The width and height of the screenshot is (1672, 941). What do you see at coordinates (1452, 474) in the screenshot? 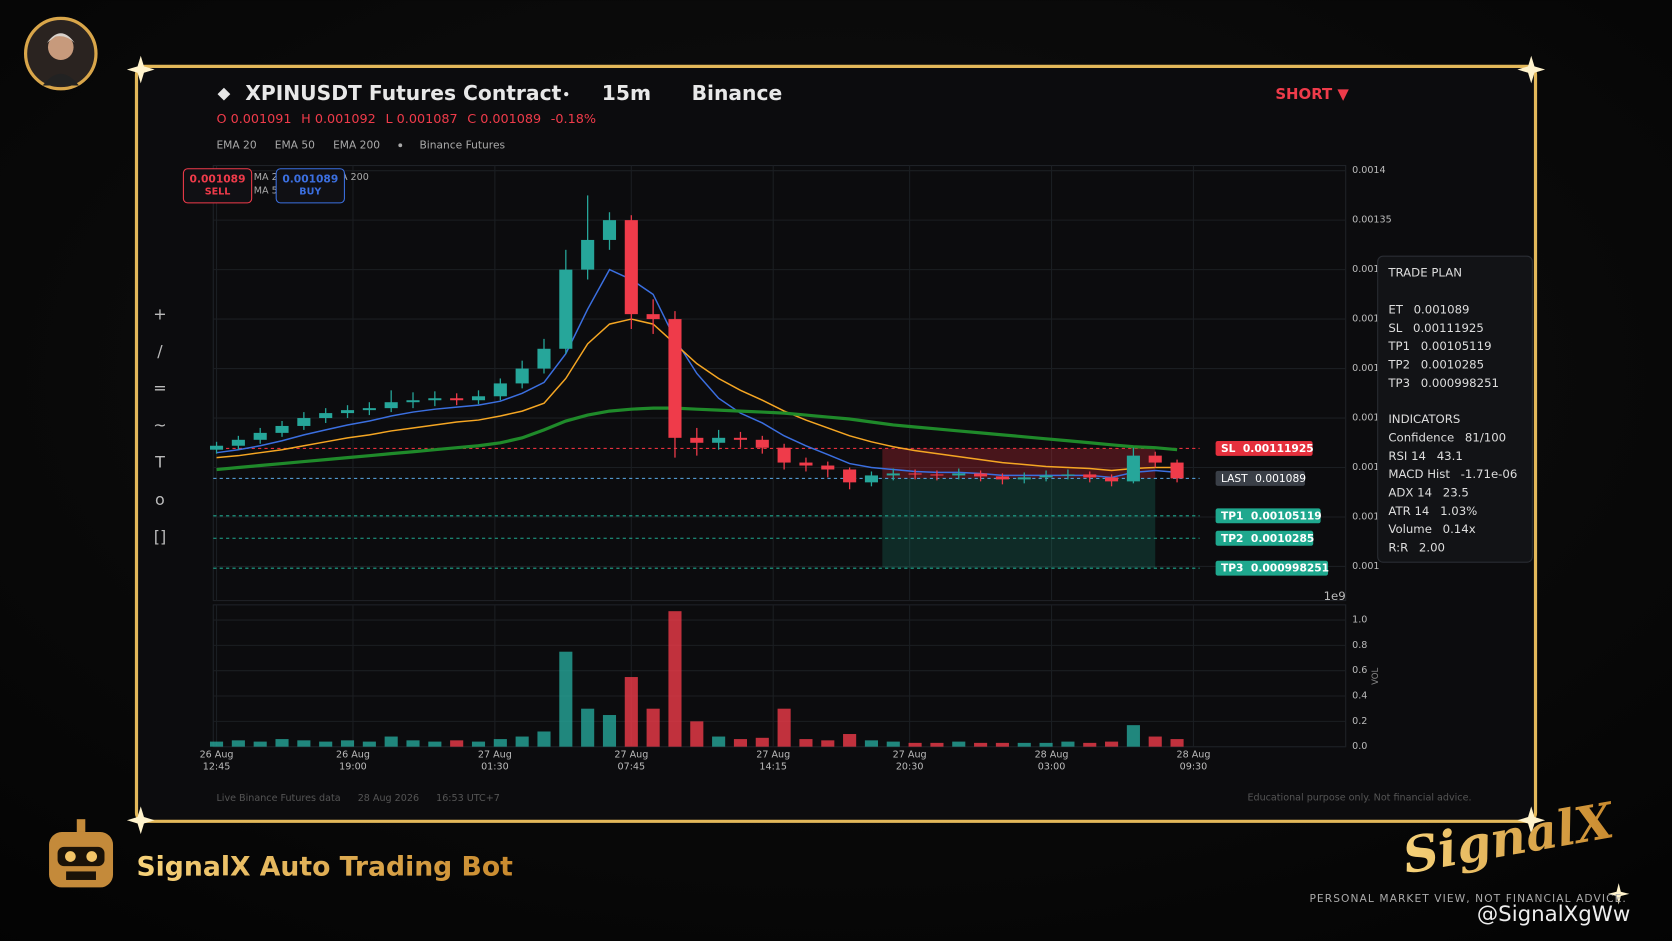
I see `panel-row: MACD Hist -1.71e-06` at bounding box center [1452, 474].